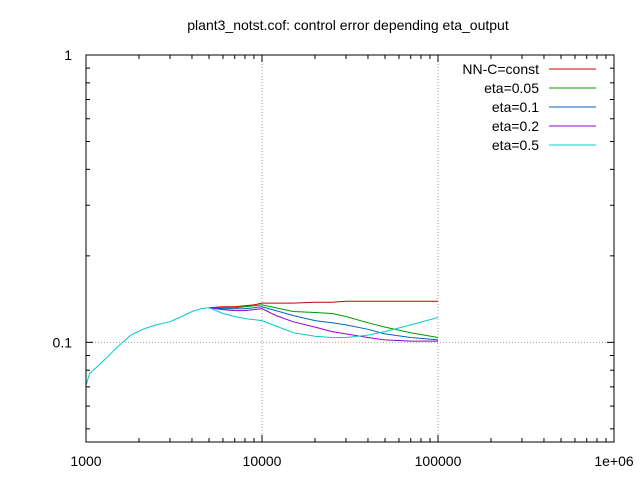  I want to click on series-lines, so click(262, 343).